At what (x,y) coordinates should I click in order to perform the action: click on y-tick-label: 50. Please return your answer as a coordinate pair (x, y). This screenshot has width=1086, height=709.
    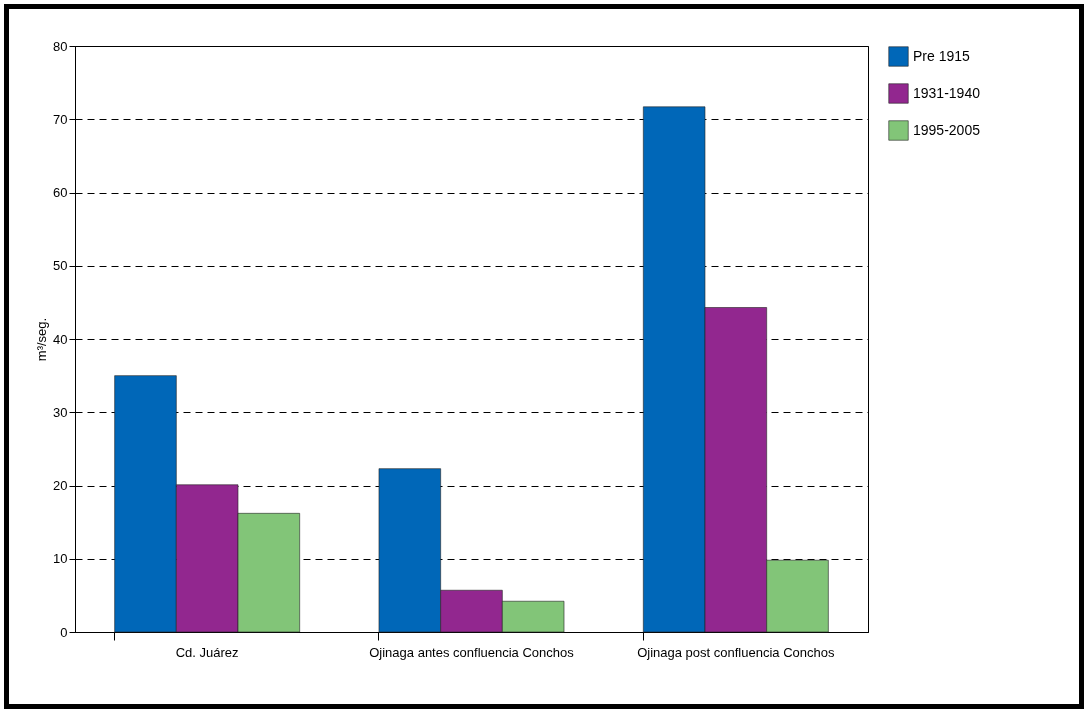
    Looking at the image, I should click on (60, 266).